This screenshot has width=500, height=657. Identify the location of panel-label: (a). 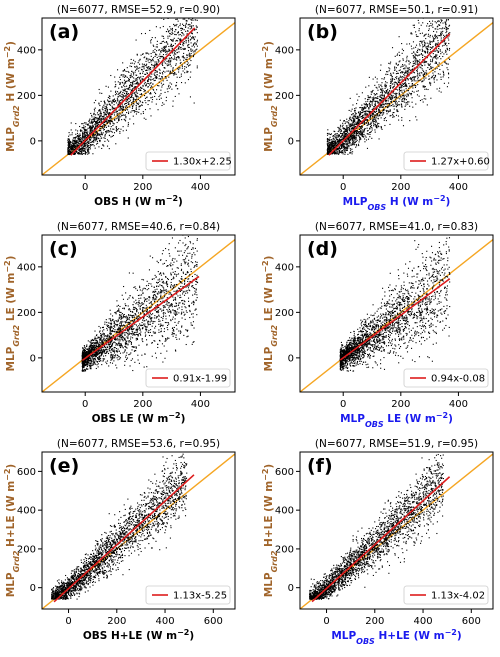
(64, 32).